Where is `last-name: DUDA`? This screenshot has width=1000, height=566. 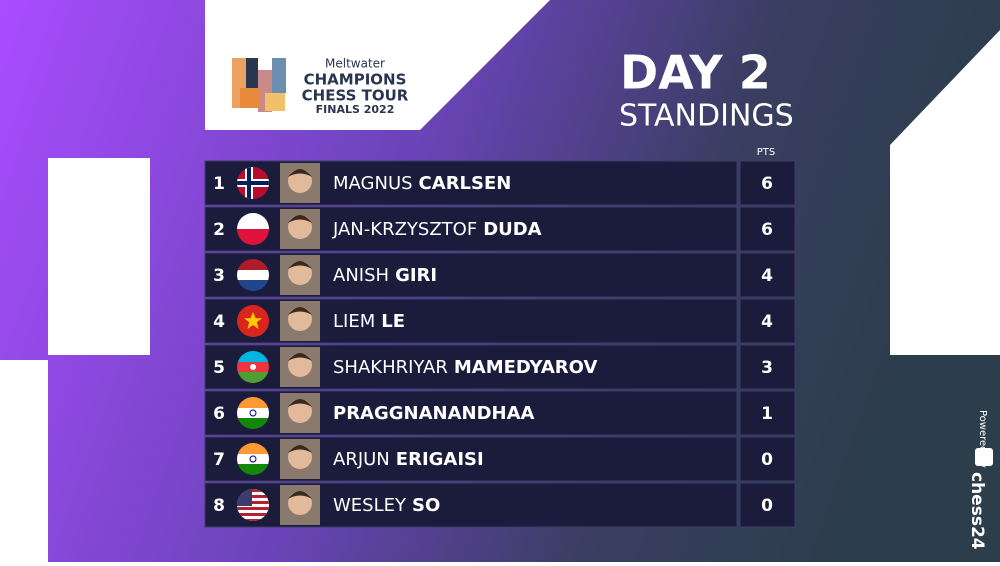 last-name: DUDA is located at coordinates (512, 229).